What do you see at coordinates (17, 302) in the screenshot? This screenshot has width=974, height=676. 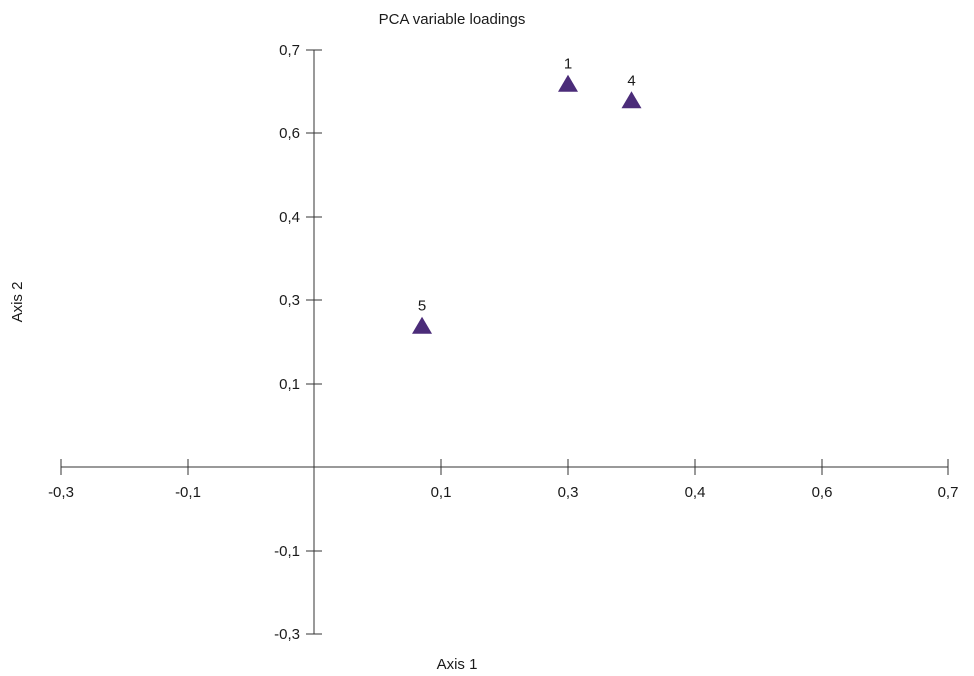 I see `y-axis-title: Axis 2` at bounding box center [17, 302].